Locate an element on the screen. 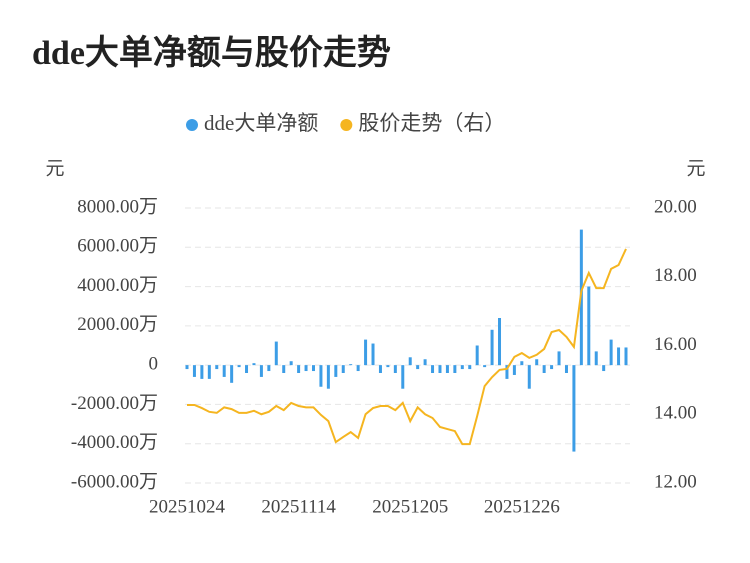 The image size is (750, 563). y-axis-unit: 元 is located at coordinates (54, 168).